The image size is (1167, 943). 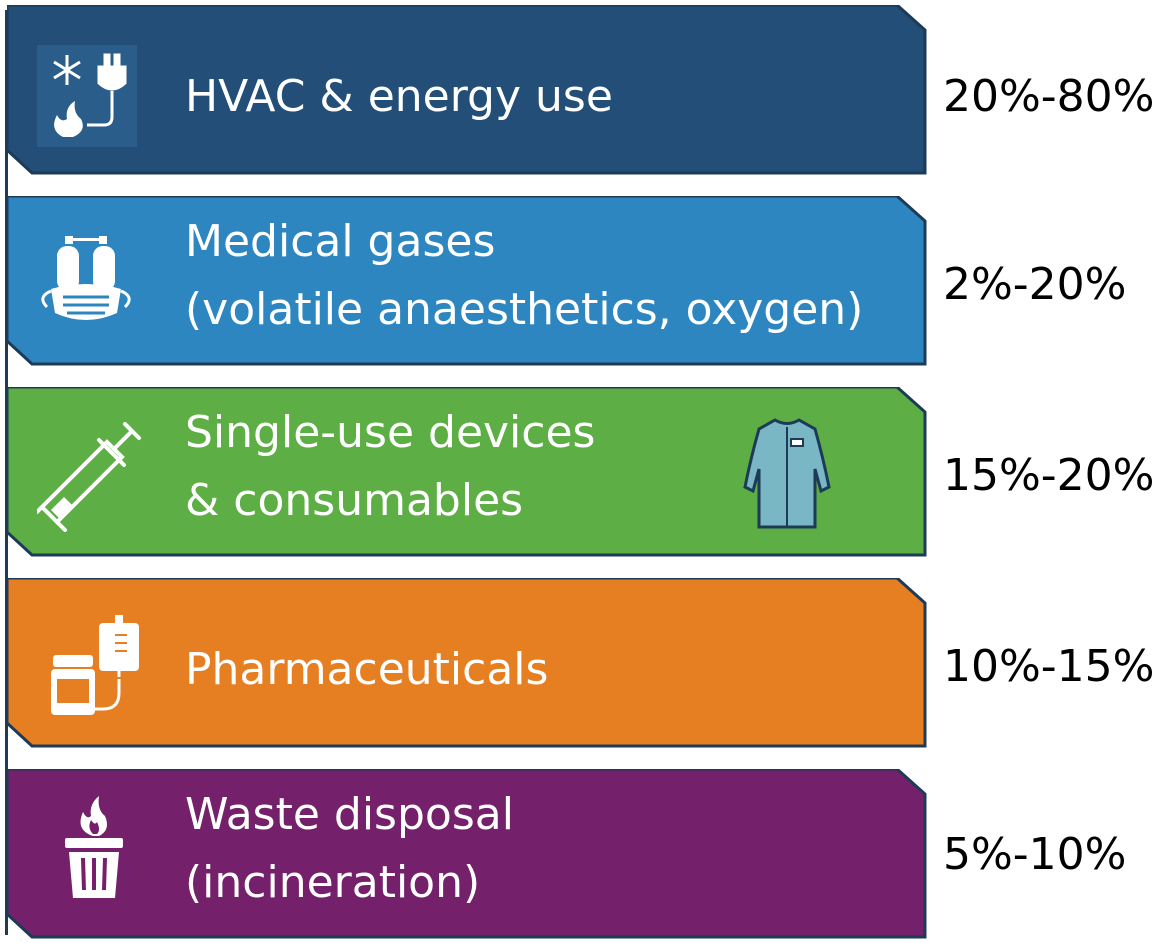 What do you see at coordinates (92, 668) in the screenshot?
I see `iv-bag-pill-bottle-icon` at bounding box center [92, 668].